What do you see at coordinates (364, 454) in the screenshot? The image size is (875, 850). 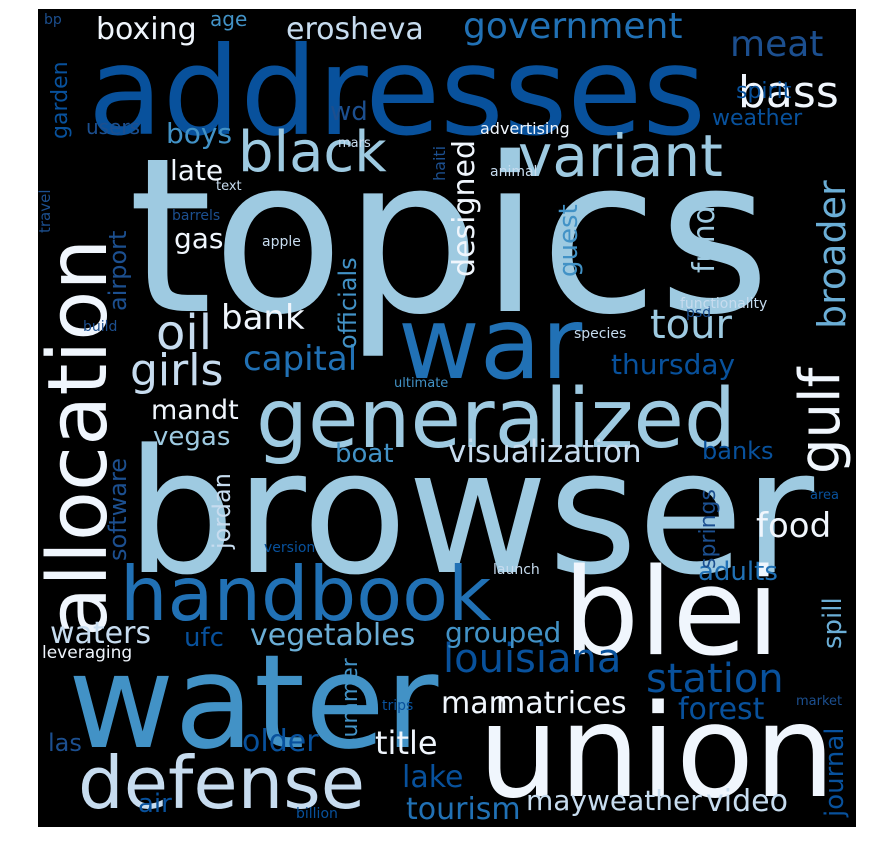 I see `word-boat: boat` at bounding box center [364, 454].